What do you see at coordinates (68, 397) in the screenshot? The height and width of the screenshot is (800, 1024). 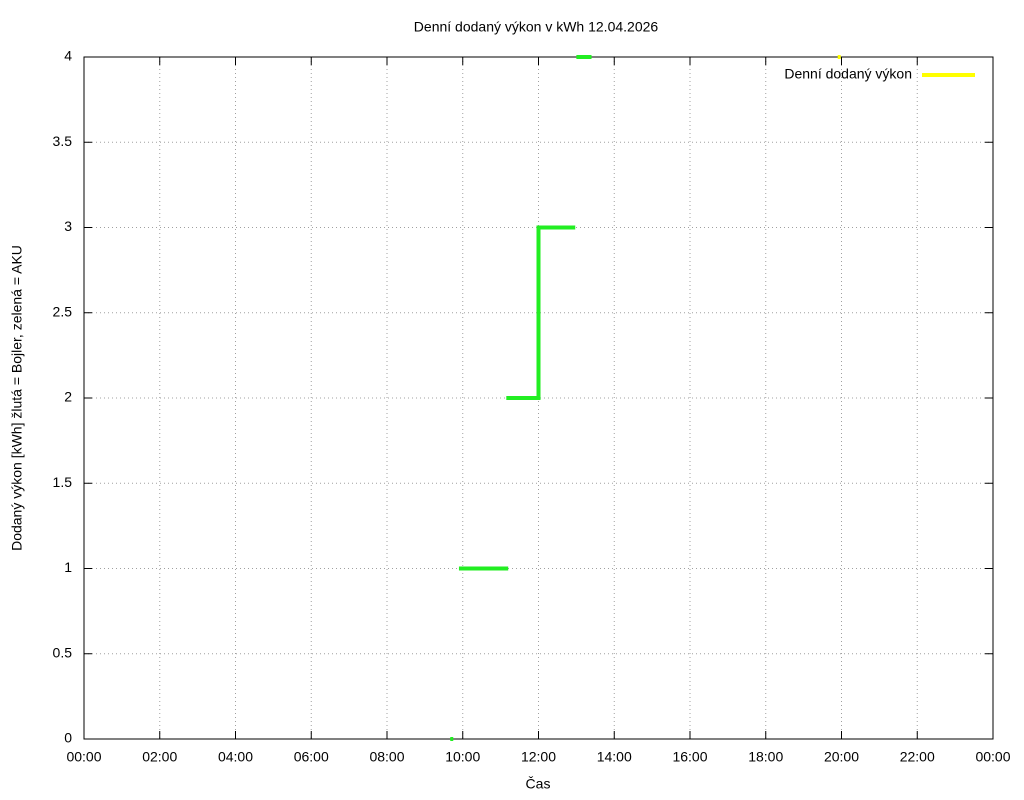 I see `y-tick-label: 2` at bounding box center [68, 397].